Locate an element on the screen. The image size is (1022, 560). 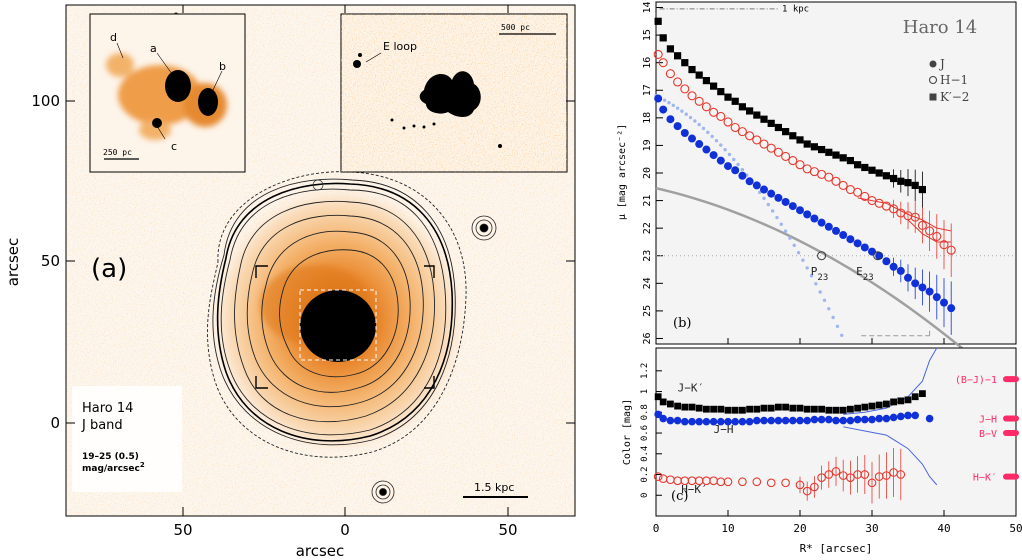
color-y-label: Color [mag] is located at coordinates (627, 432).